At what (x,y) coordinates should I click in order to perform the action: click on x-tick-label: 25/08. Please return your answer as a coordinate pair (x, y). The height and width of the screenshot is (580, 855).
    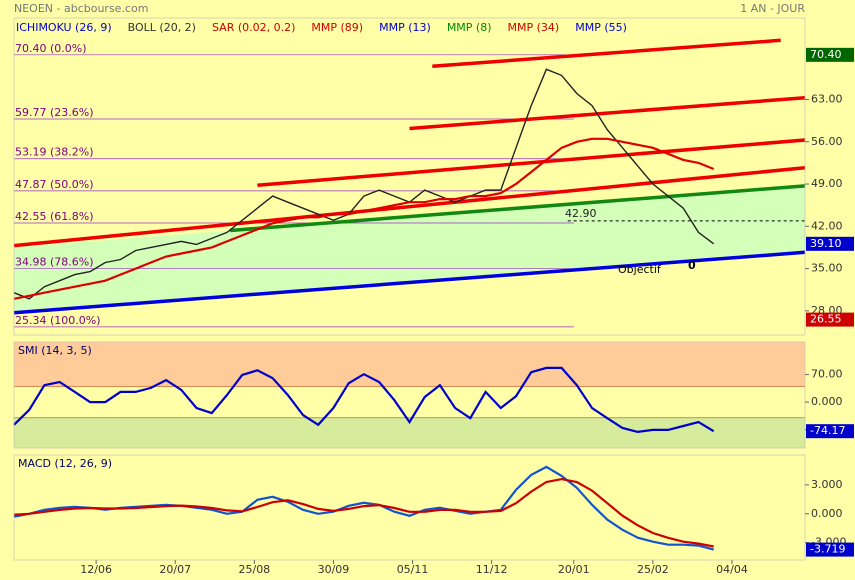
    Looking at the image, I should click on (254, 569).